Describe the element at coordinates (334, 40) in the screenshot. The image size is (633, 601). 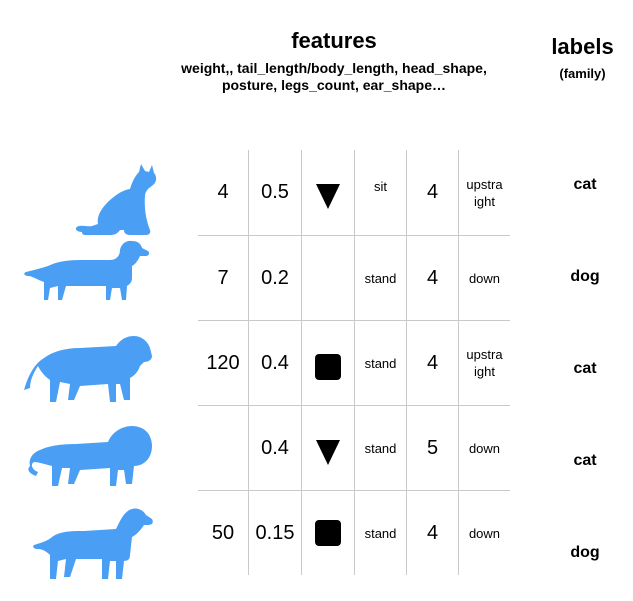
I see `features-title: features` at that location.